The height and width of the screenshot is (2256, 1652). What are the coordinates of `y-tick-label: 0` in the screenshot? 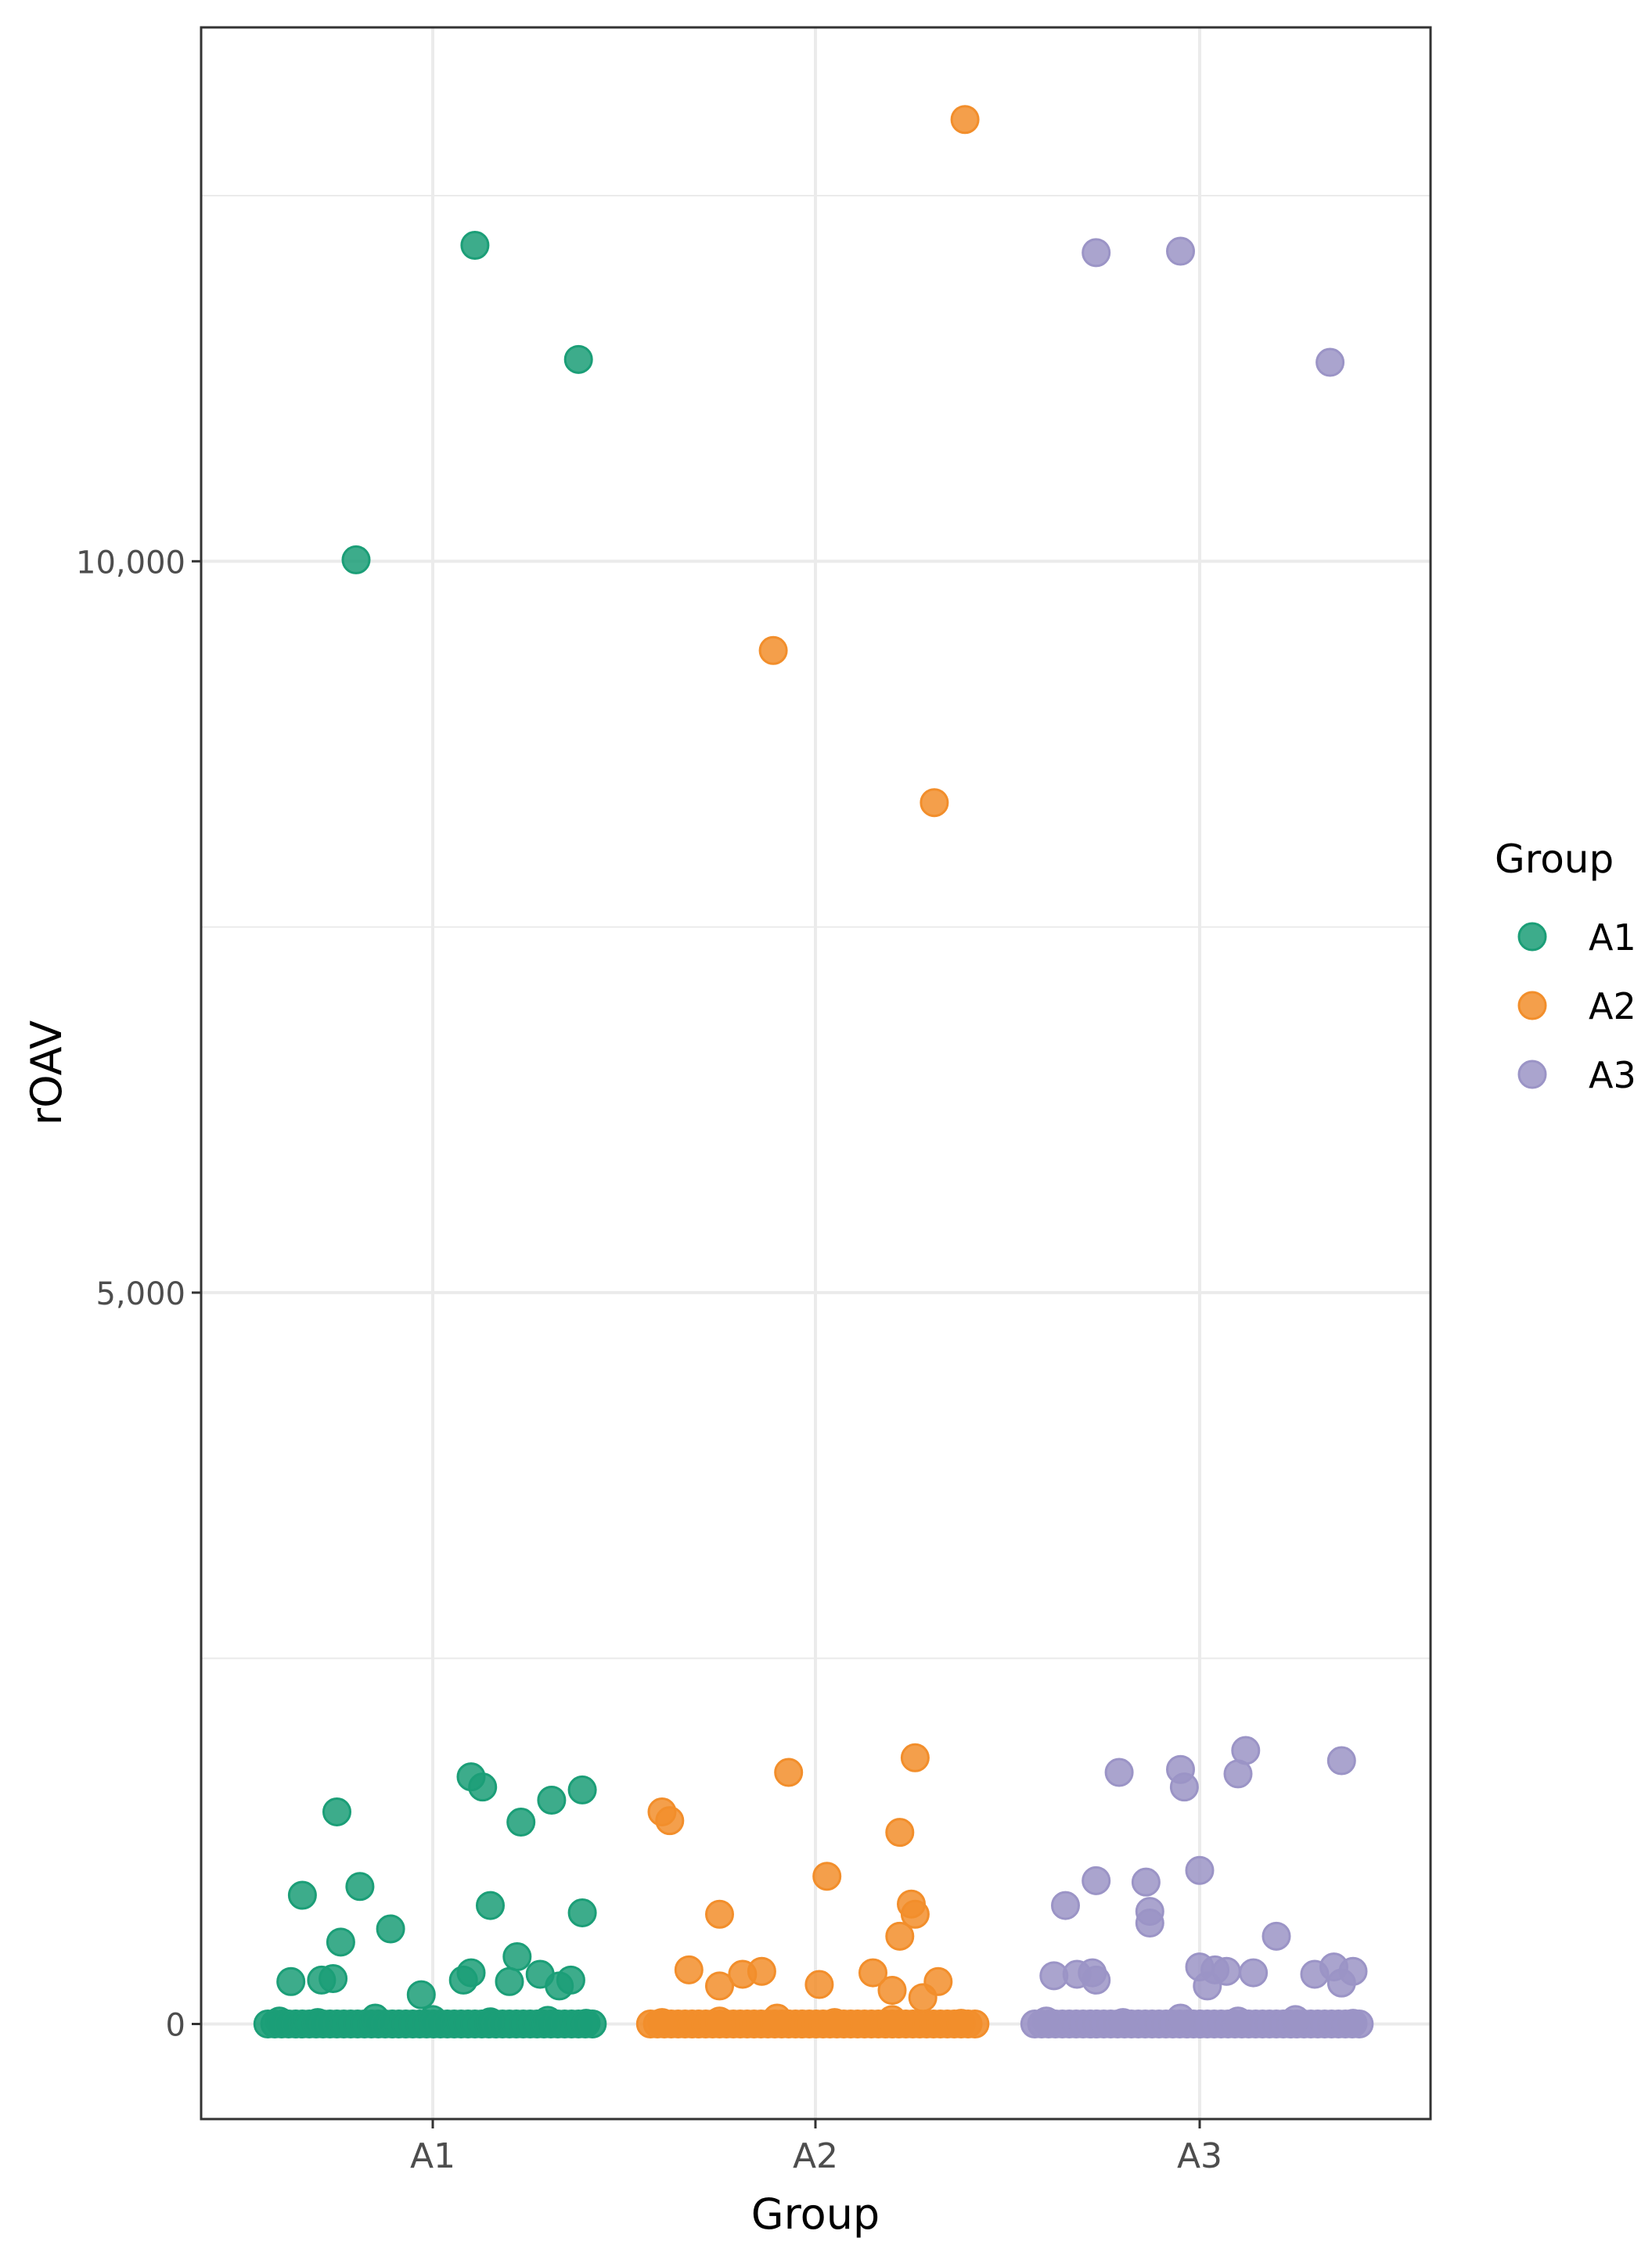 It's located at (175, 2026).